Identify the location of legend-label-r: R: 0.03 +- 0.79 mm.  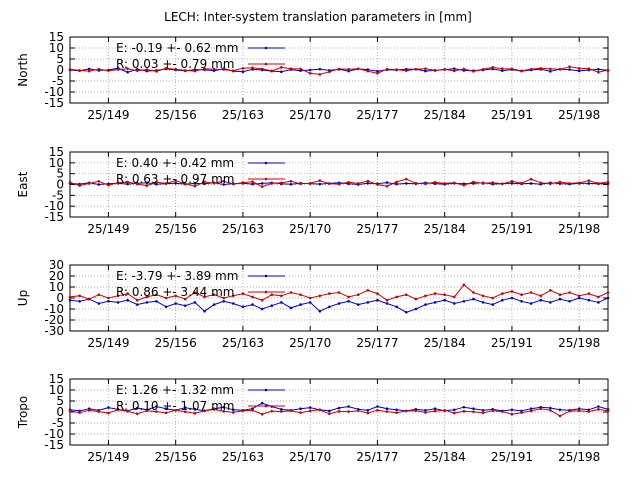
(175, 64).